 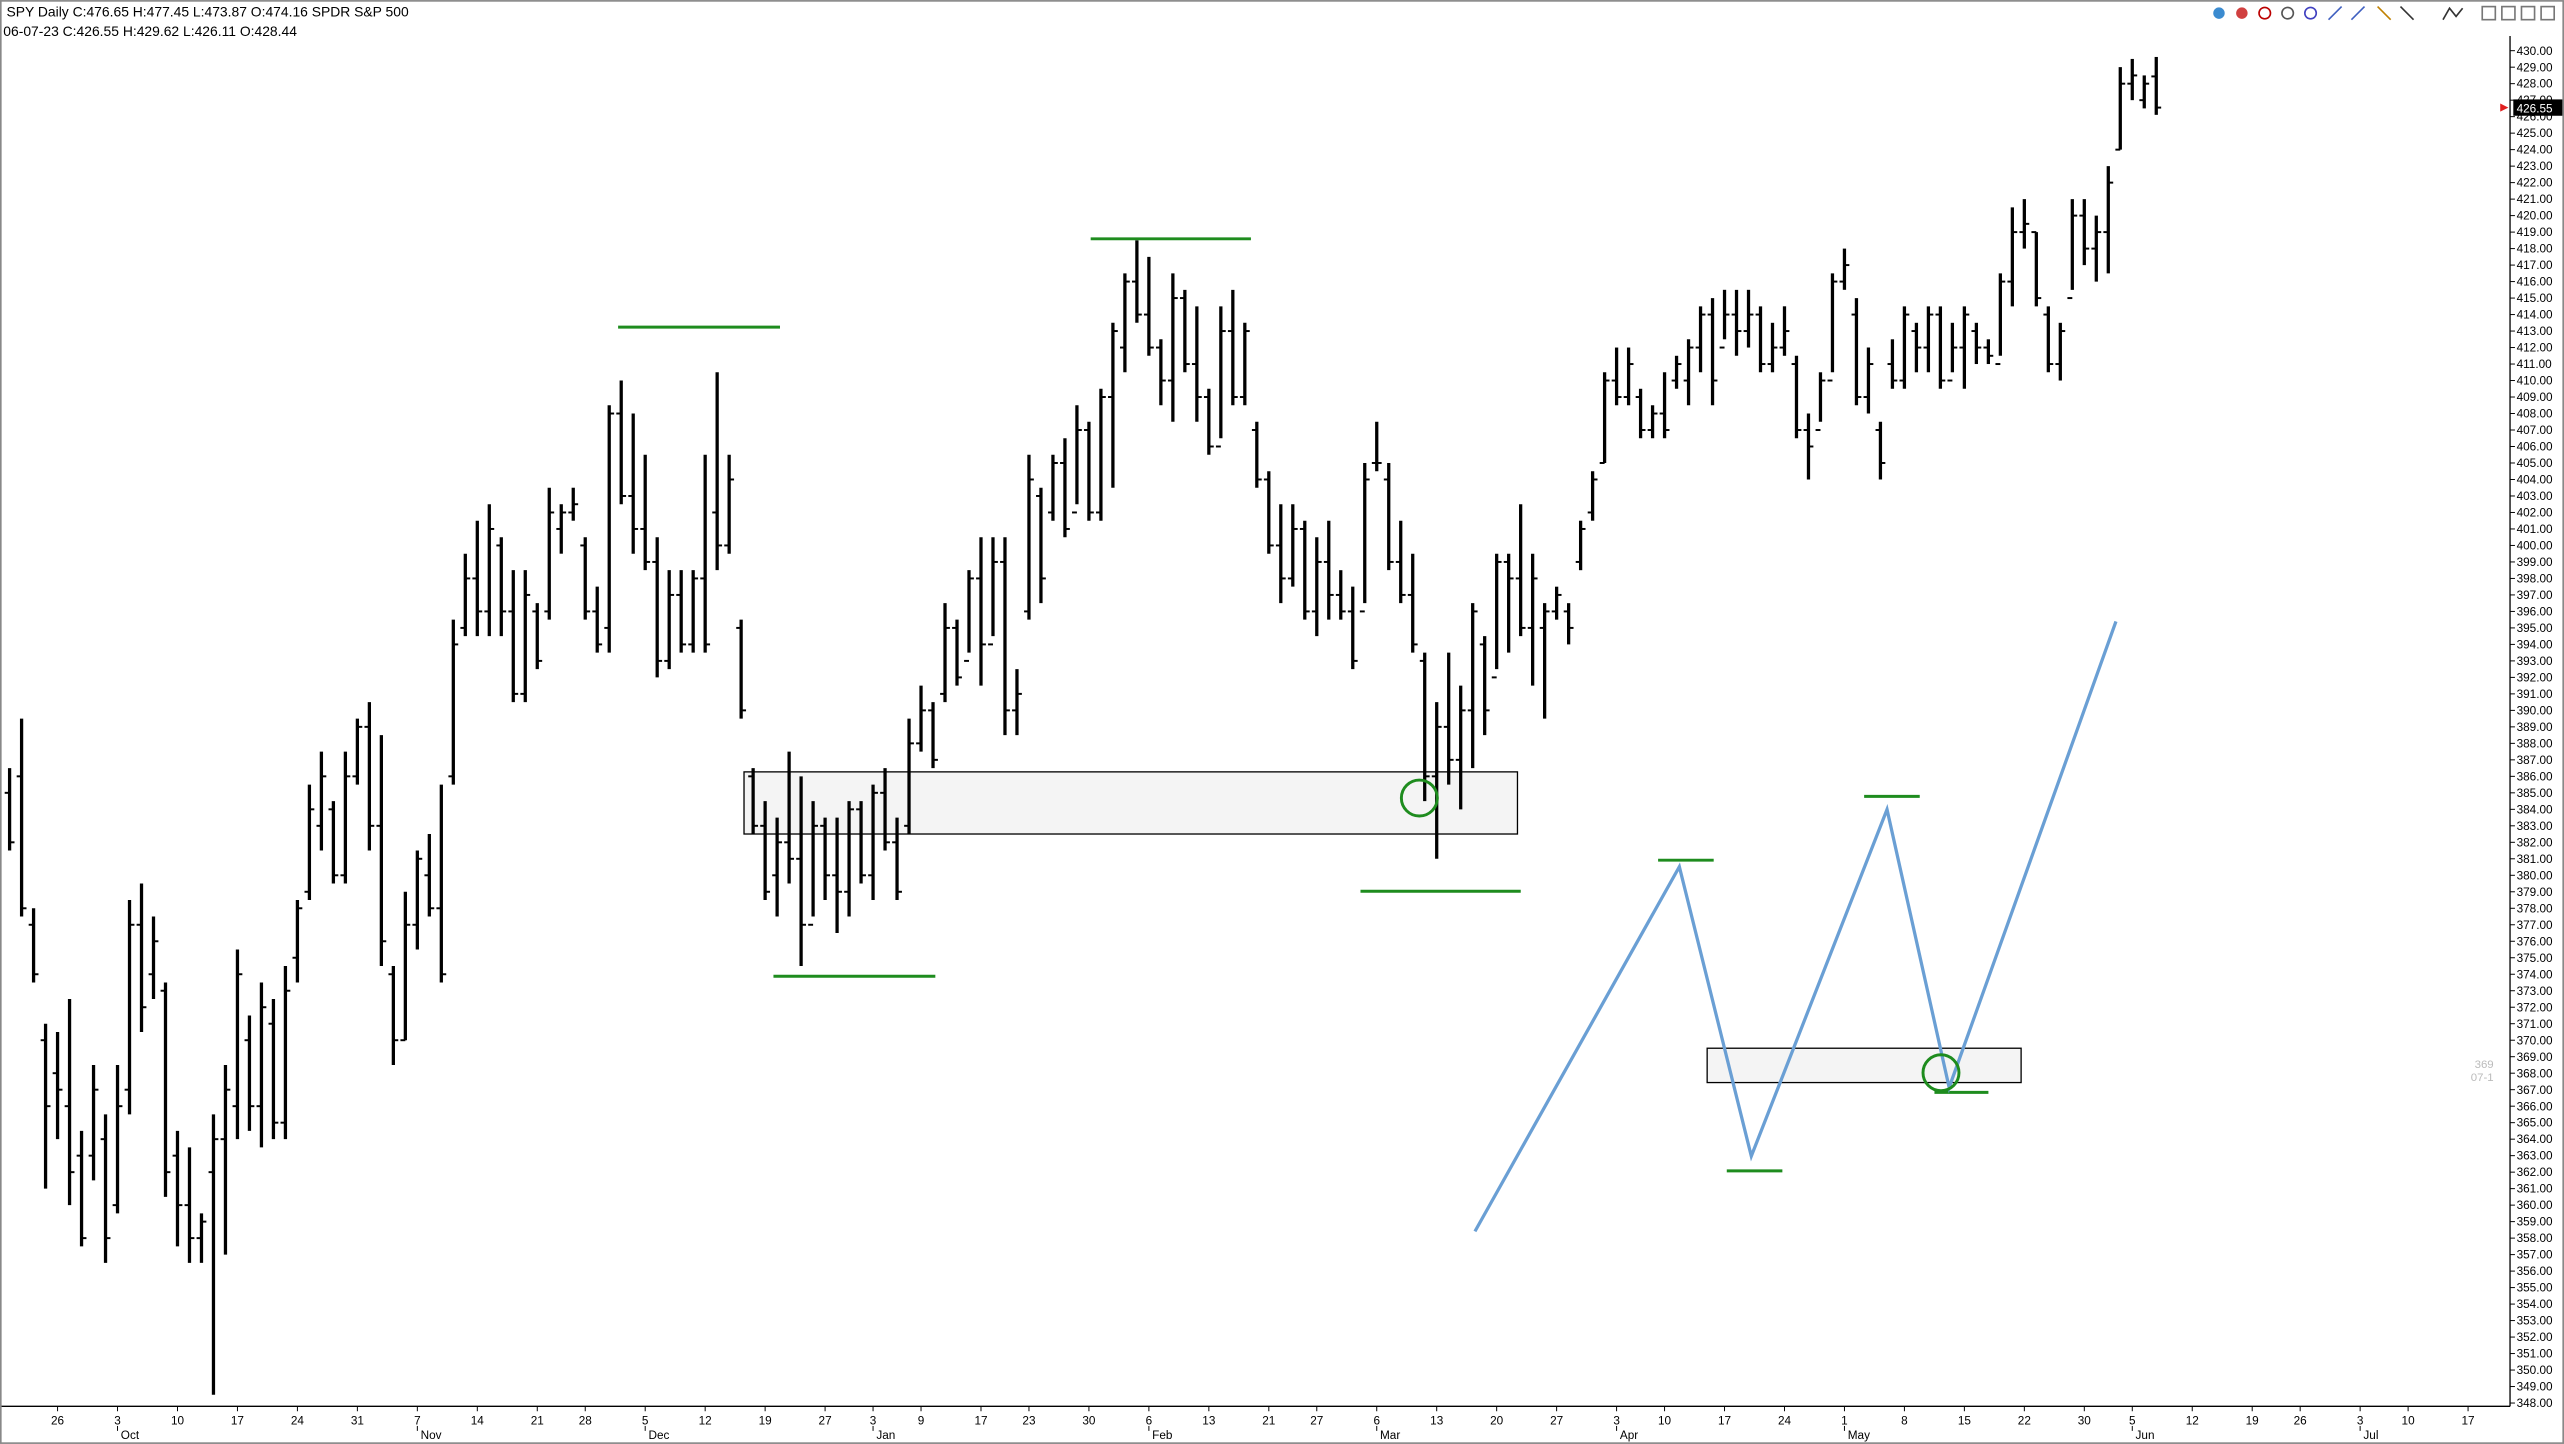 What do you see at coordinates (2145, 1435) in the screenshot?
I see `month-label: Jun` at bounding box center [2145, 1435].